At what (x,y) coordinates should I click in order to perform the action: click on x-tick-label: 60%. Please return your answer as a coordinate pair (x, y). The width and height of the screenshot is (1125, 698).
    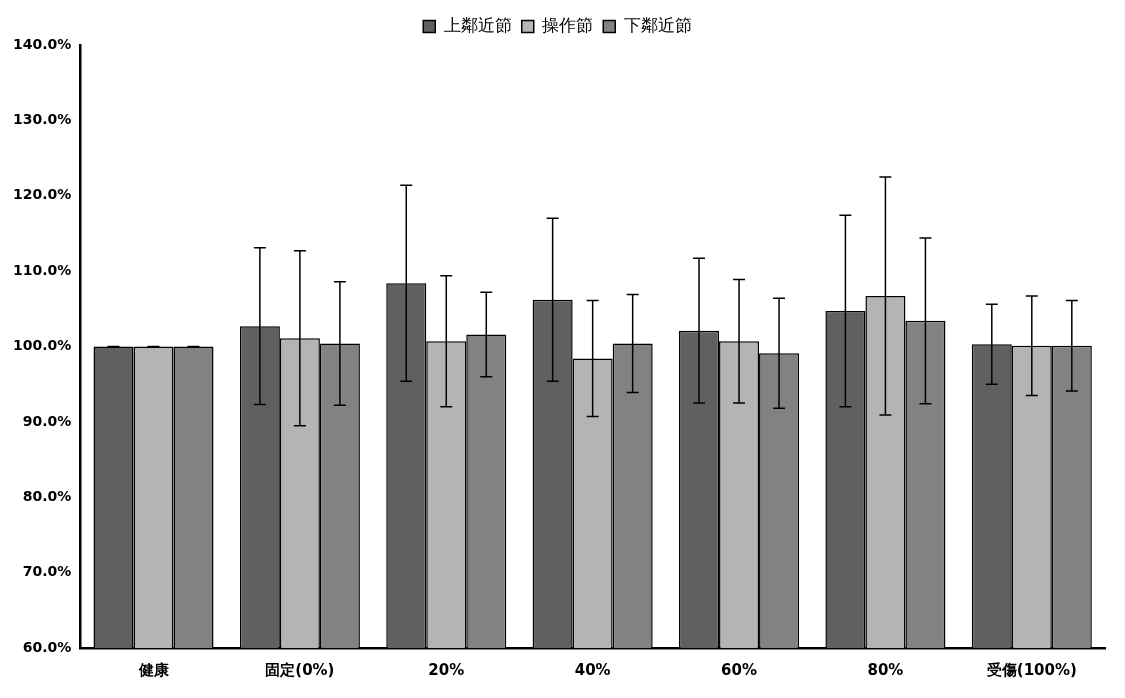
    Looking at the image, I should click on (739, 669).